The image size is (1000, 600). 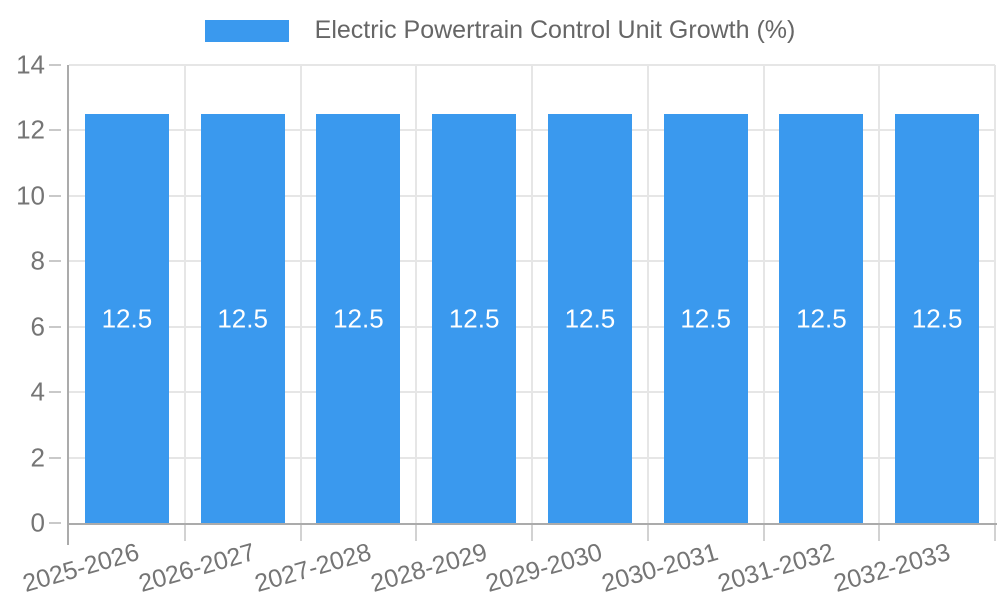 I want to click on x-axis-line, so click(x=532, y=524).